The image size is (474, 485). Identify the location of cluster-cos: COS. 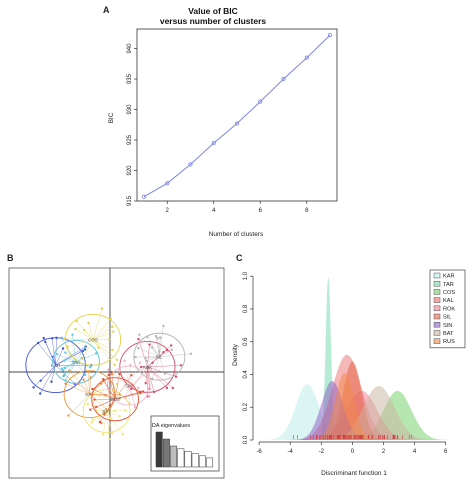
(92, 337).